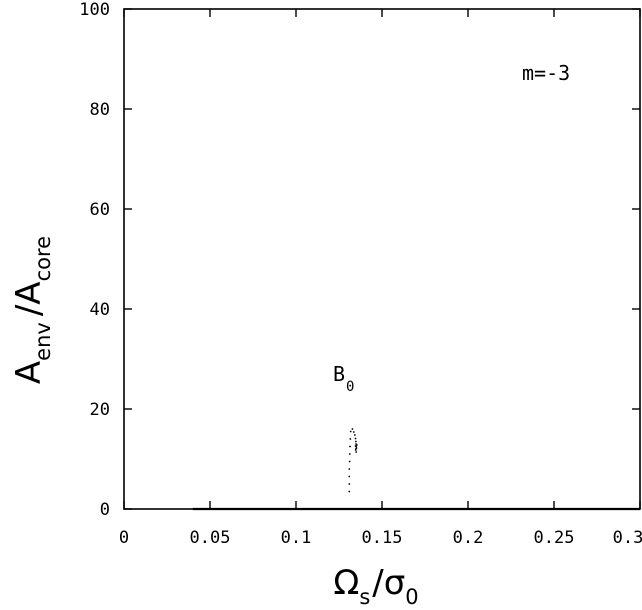 The height and width of the screenshot is (610, 642). I want to click on x-tick-label: 0.1, so click(296, 538).